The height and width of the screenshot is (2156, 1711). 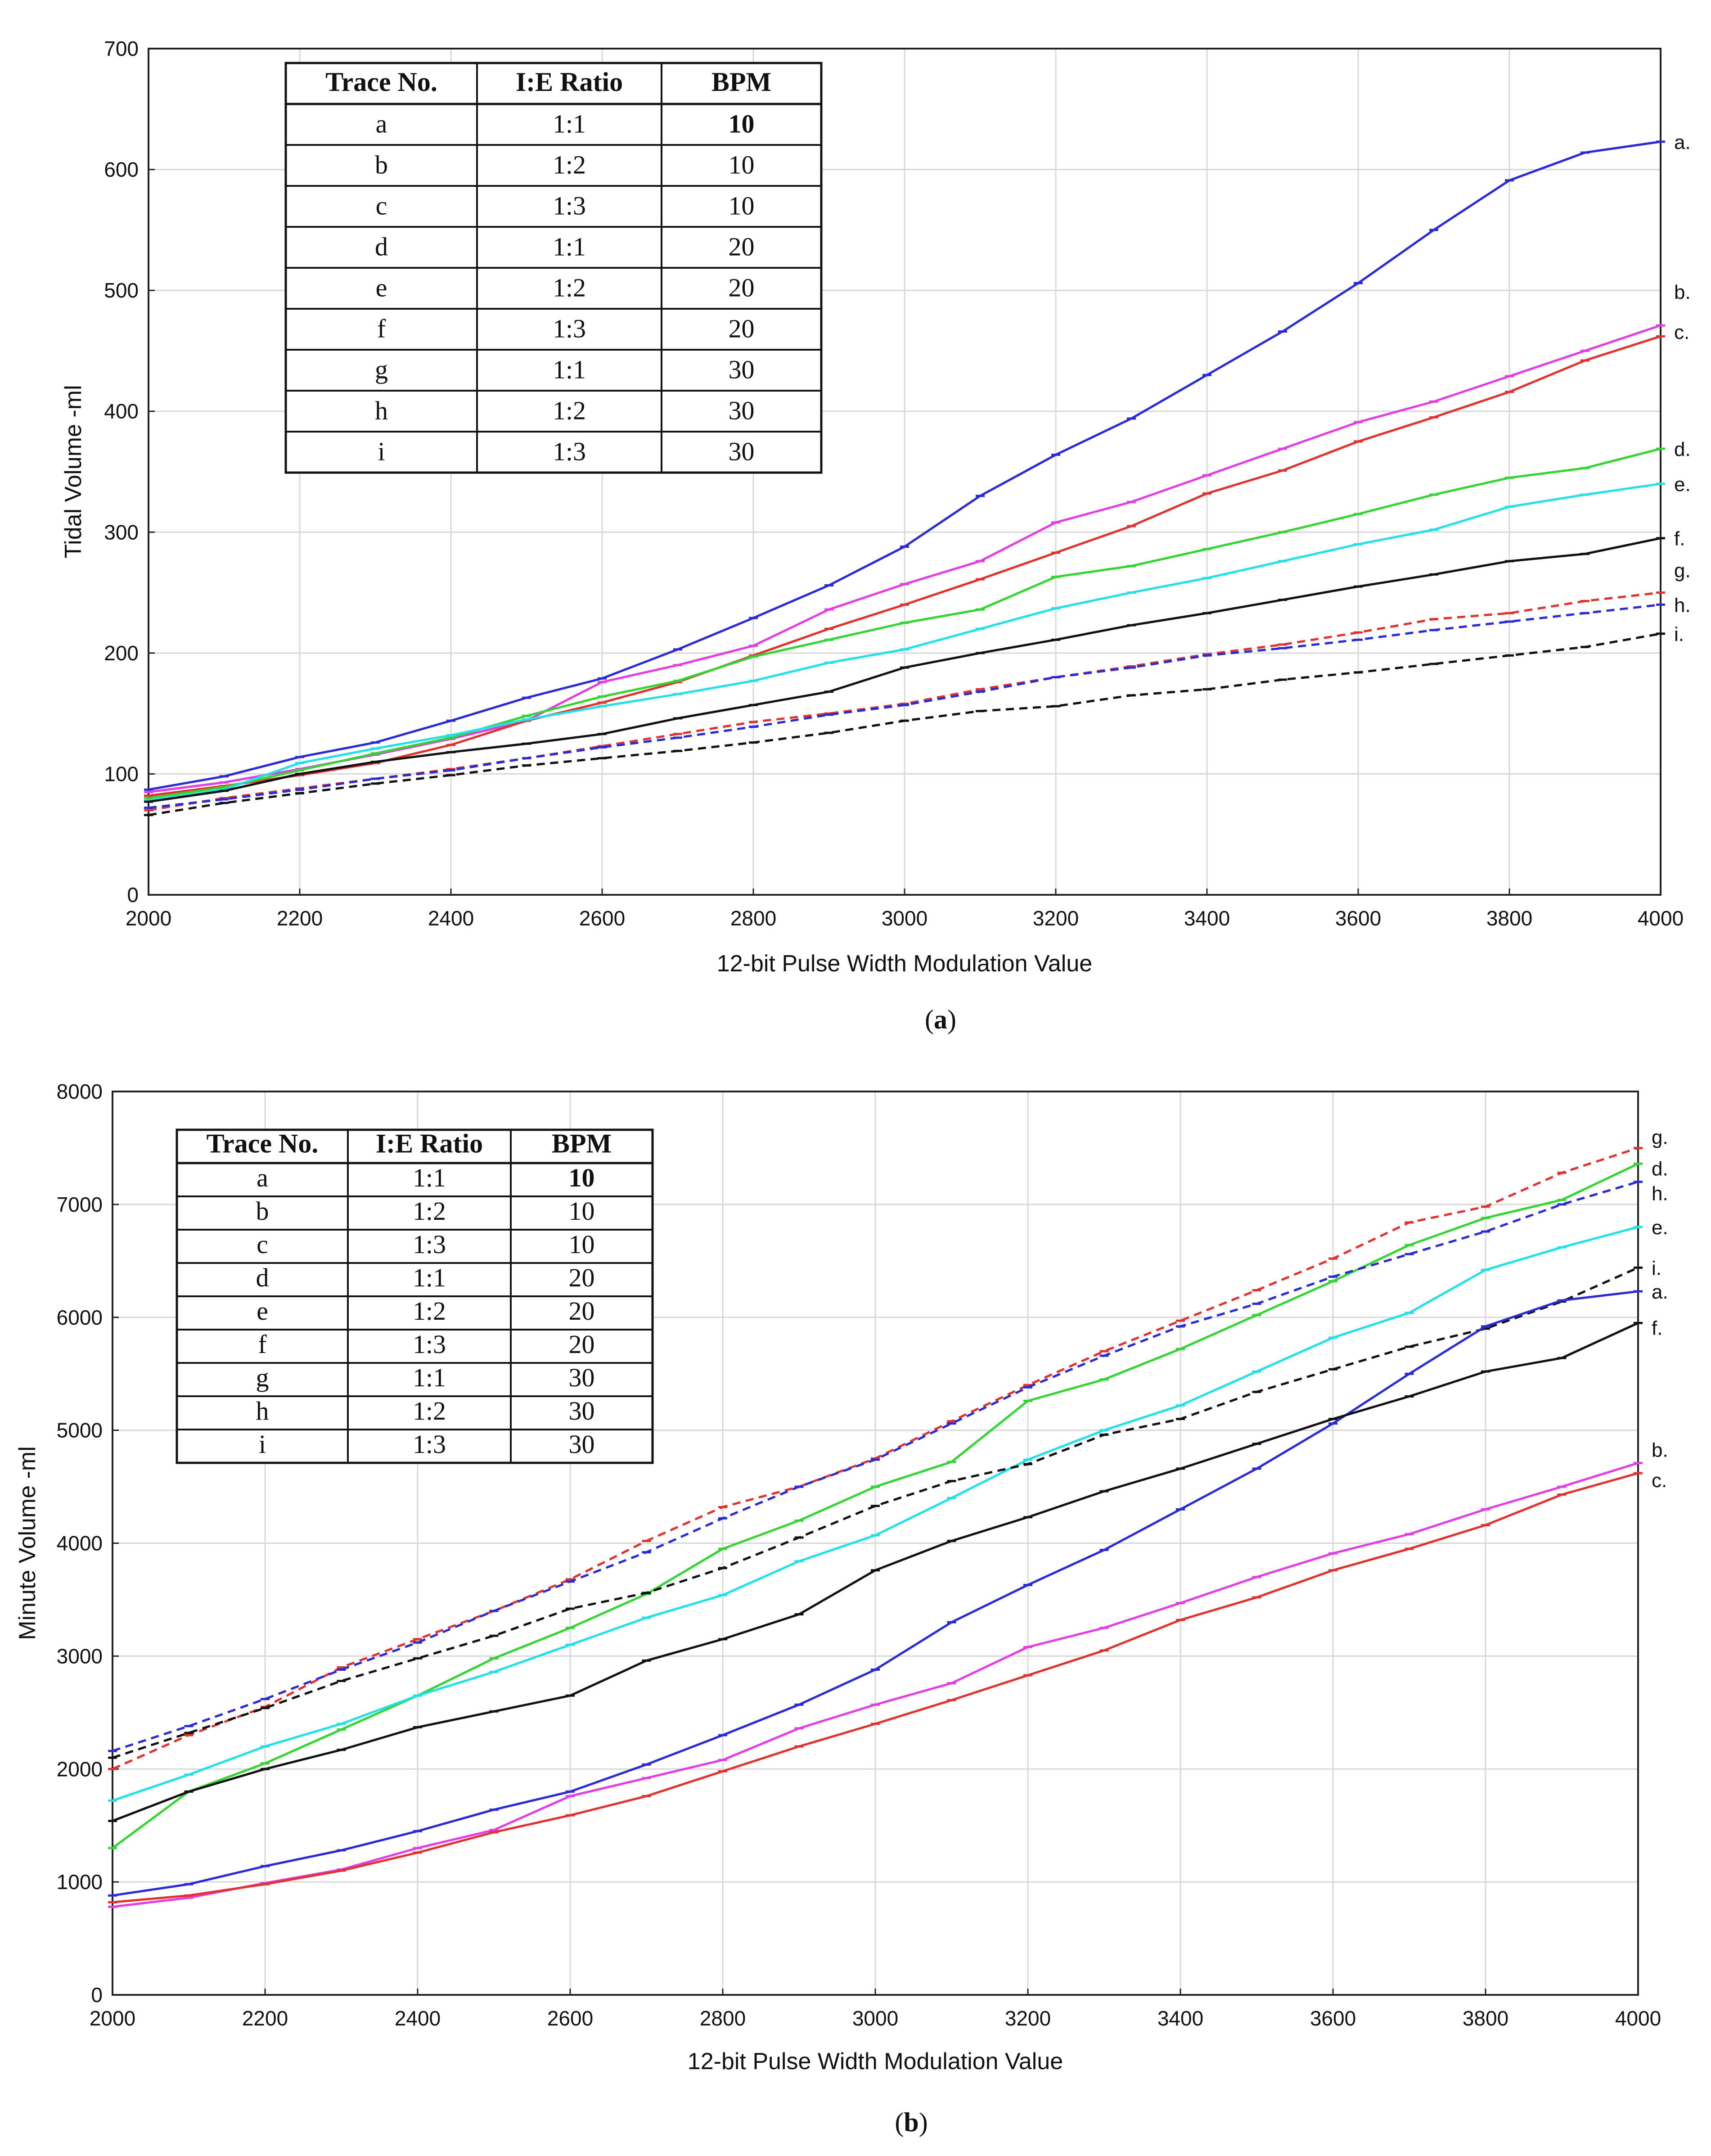 What do you see at coordinates (1660, 1292) in the screenshot?
I see `series-end-label-a: a.` at bounding box center [1660, 1292].